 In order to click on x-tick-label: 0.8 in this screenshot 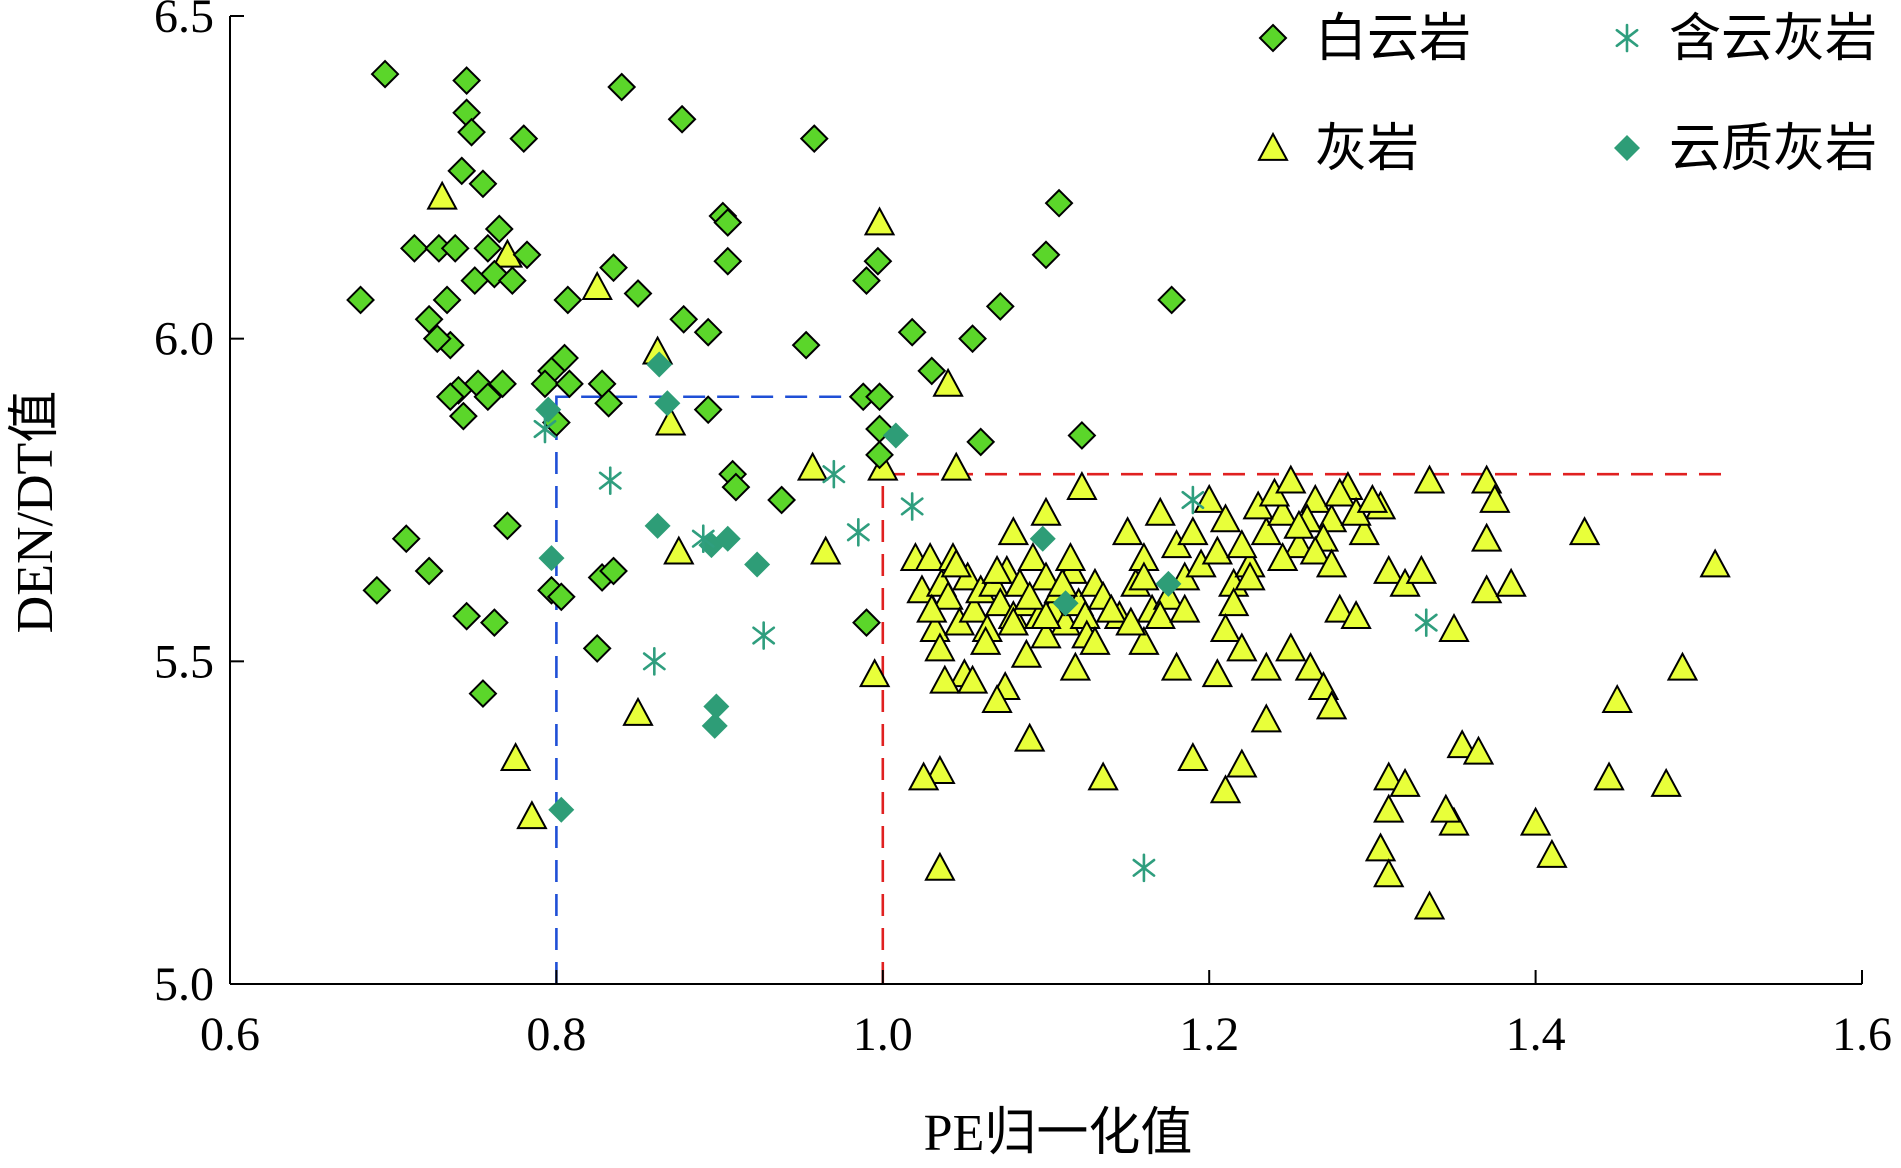, I will do `click(556, 1034)`.